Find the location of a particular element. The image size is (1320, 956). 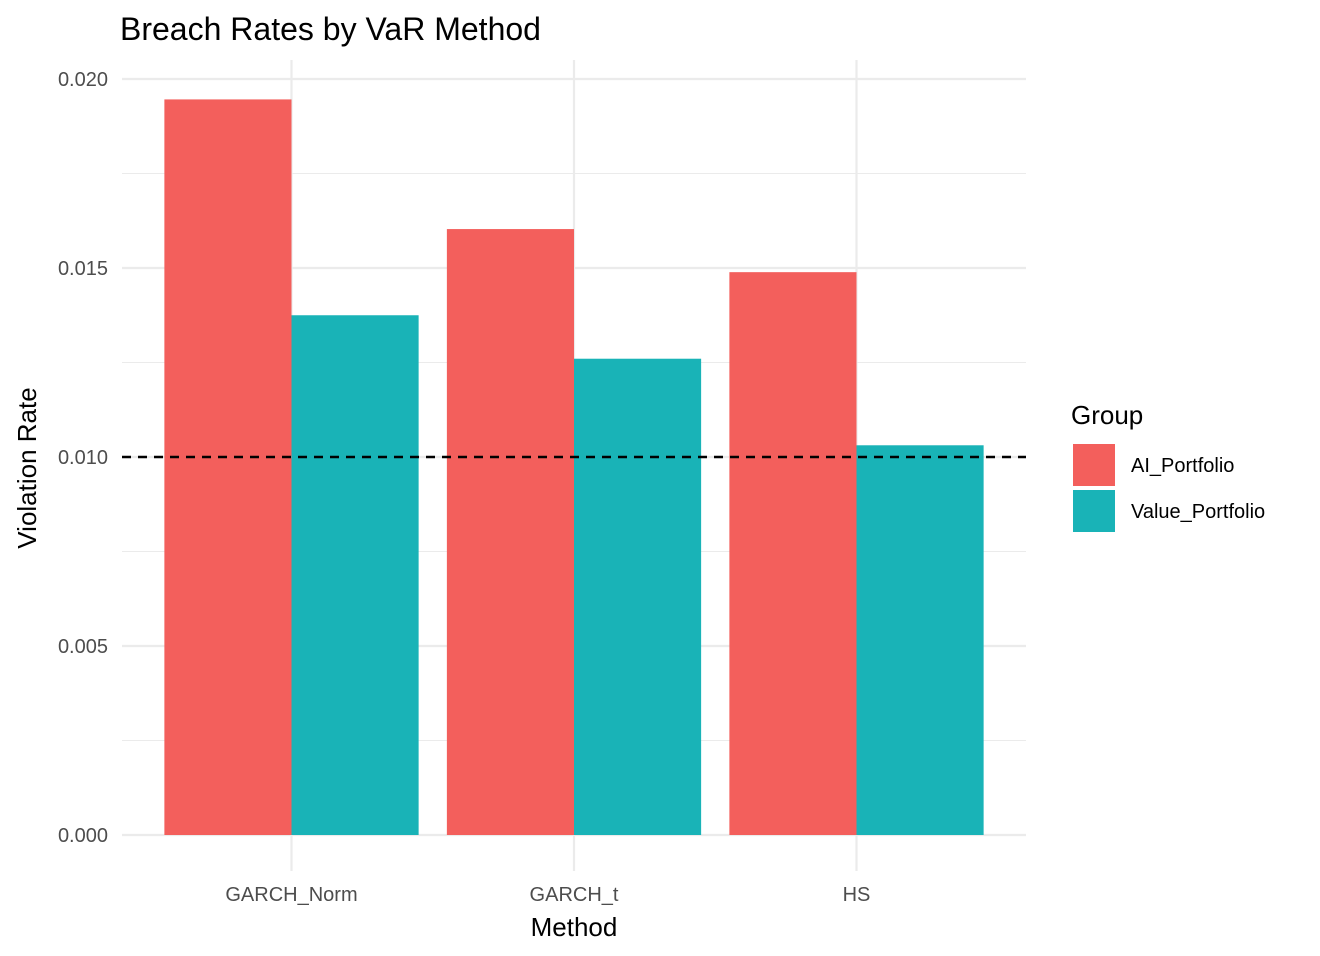

legend: Group AI_Portfolio Value_Portfolio is located at coordinates (1168, 466).